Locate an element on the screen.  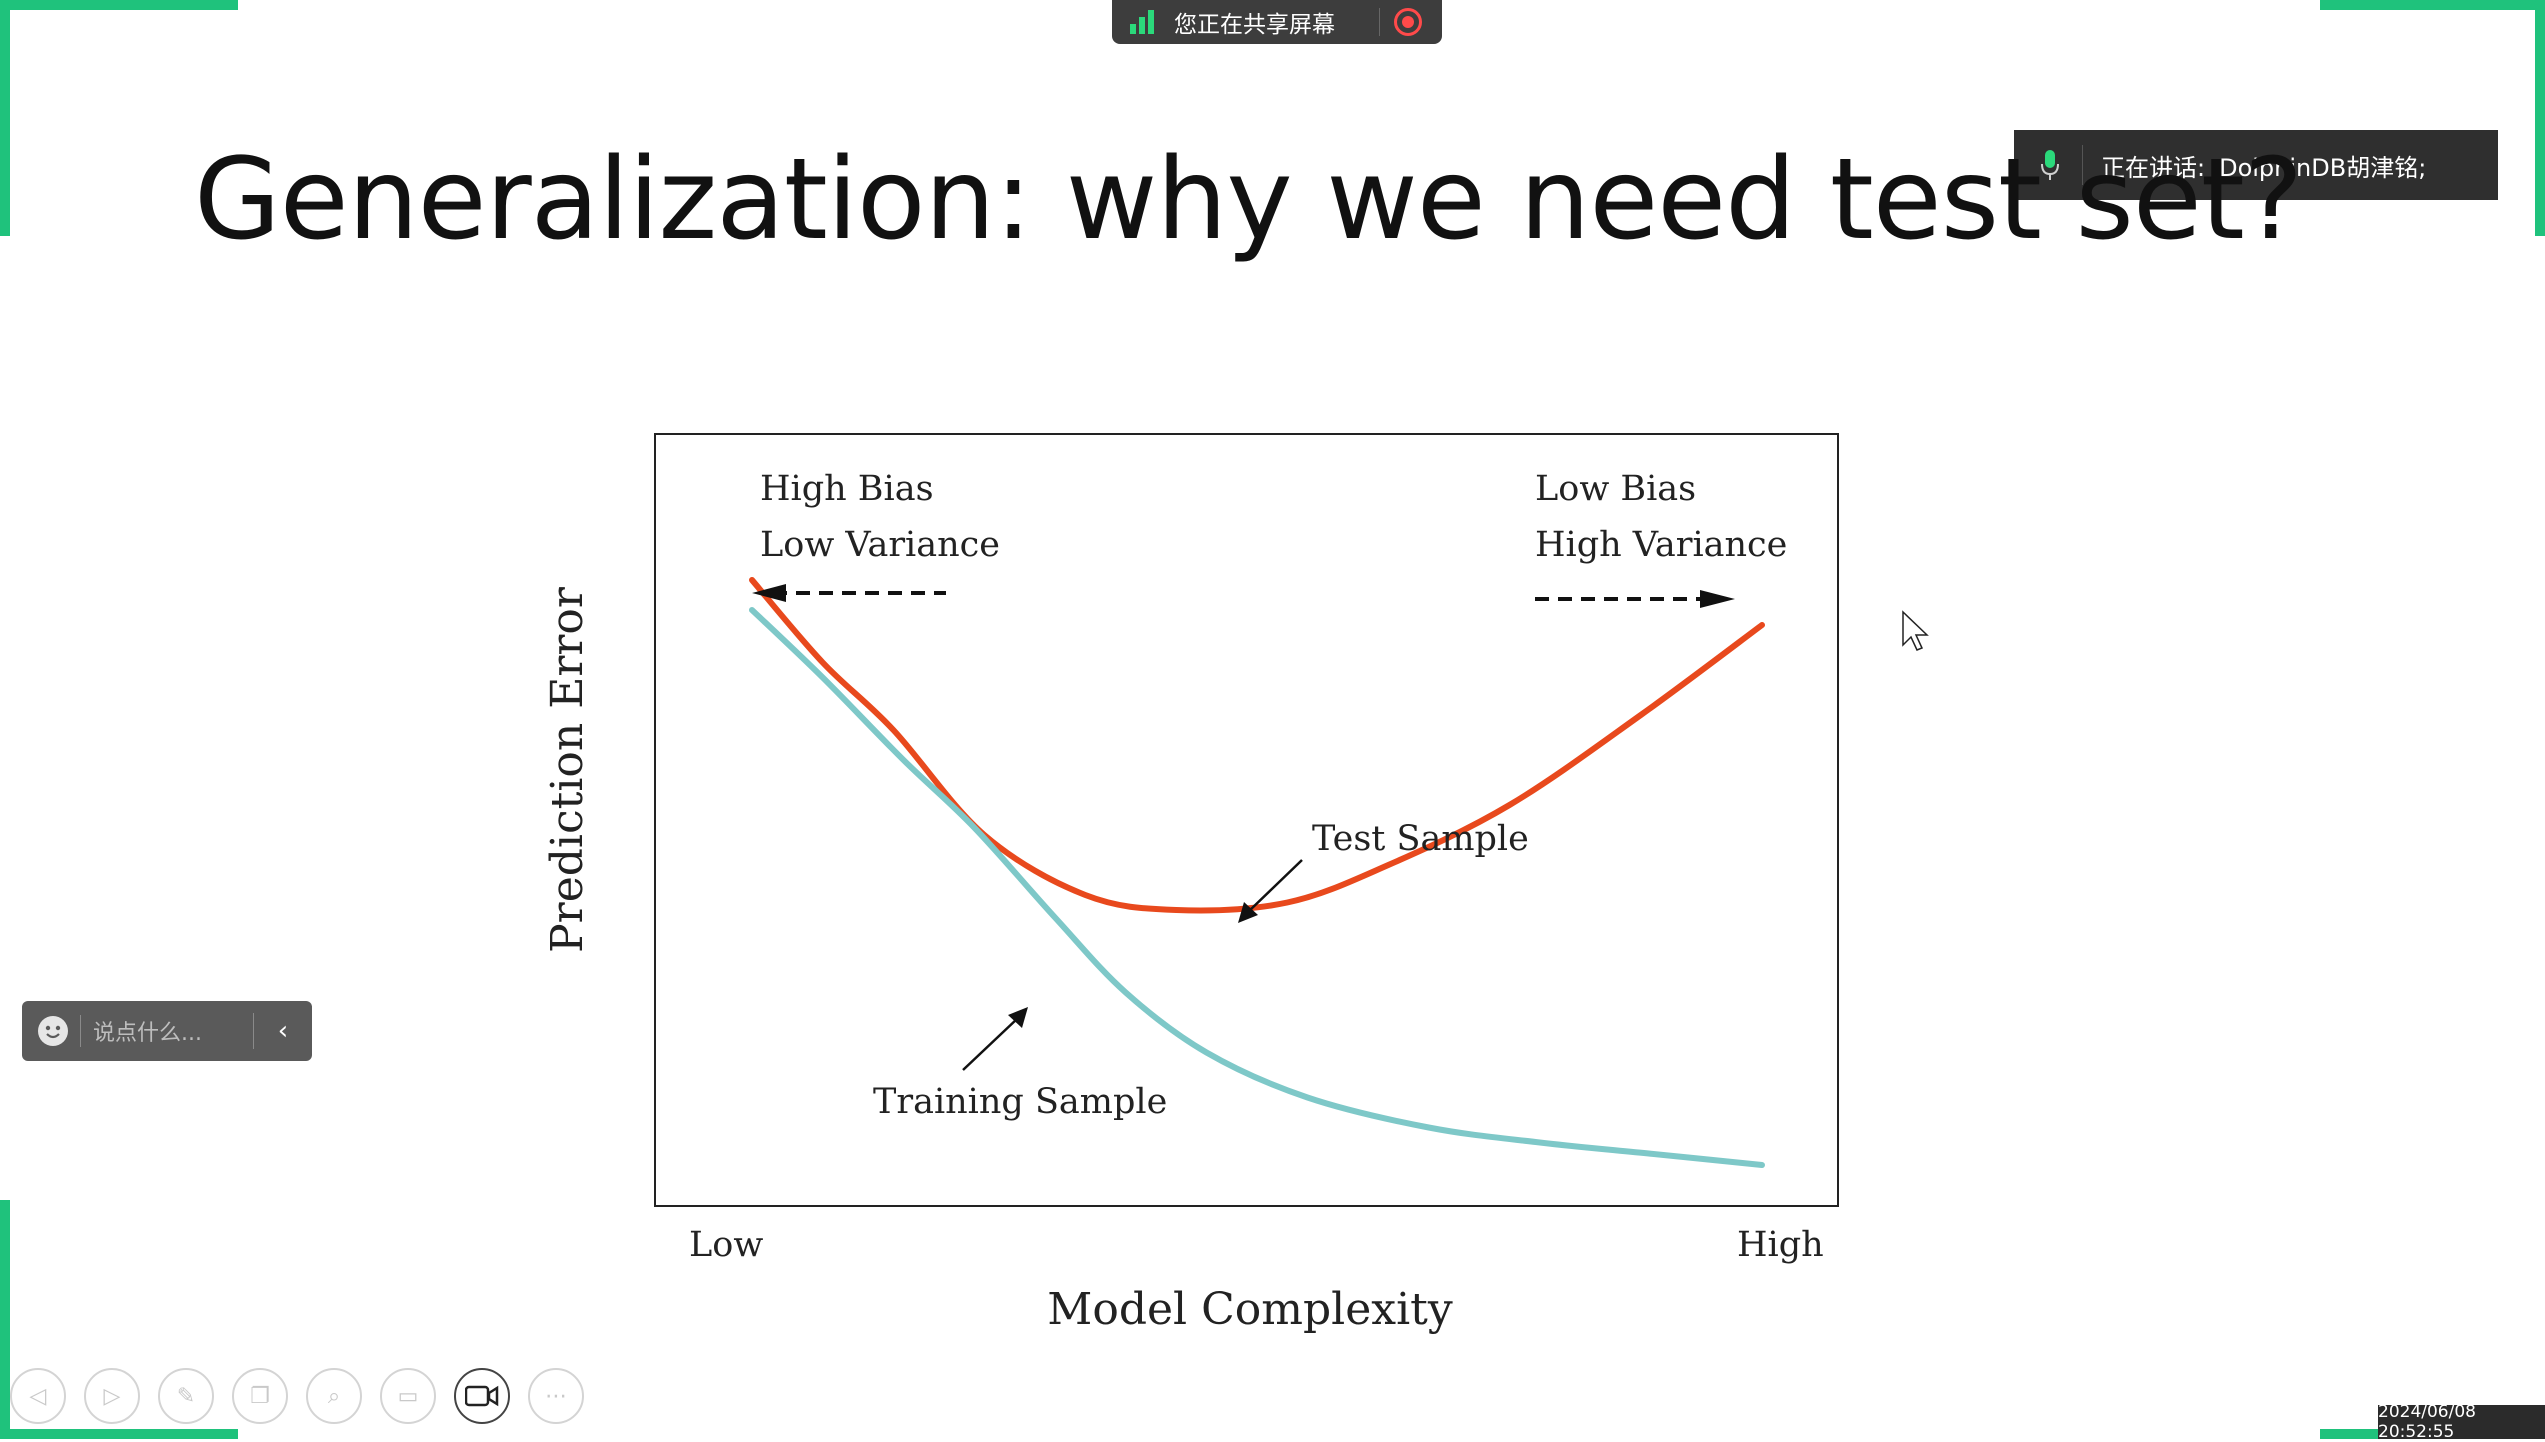
more-icon: ⋯ is located at coordinates (556, 1396).